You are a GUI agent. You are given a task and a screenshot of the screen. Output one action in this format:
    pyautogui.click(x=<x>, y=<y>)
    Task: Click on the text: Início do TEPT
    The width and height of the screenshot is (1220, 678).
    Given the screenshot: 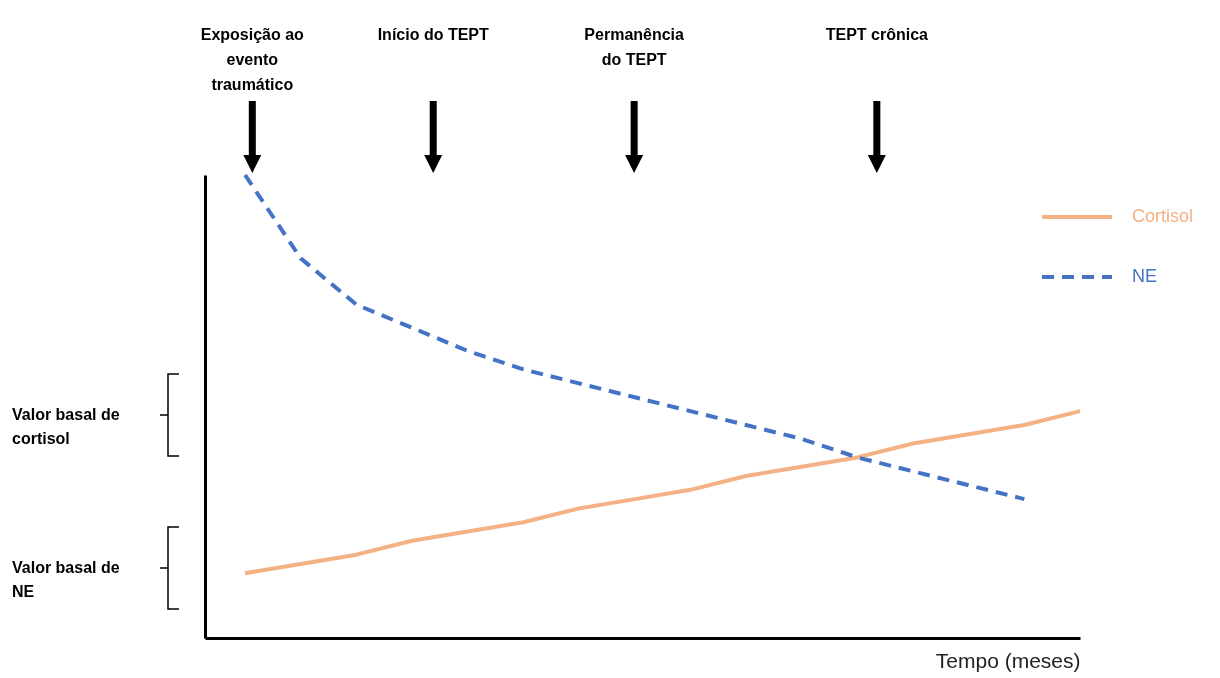 What is the action you would take?
    pyautogui.click(x=433, y=34)
    